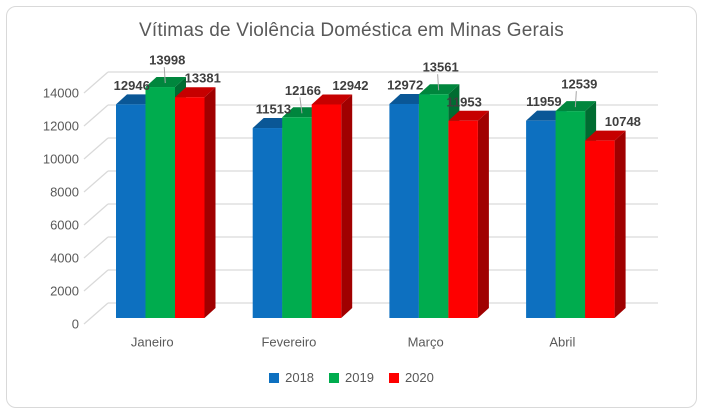 Image resolution: width=703 pixels, height=414 pixels. Describe the element at coordinates (579, 84) in the screenshot. I see `data-label-2019-Abril: 12539` at that location.